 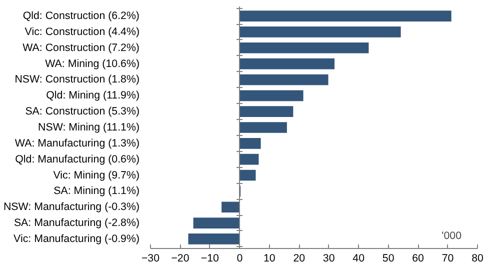 I want to click on y-tick-label: WA: Construction (7.2%), so click(x=81, y=48).